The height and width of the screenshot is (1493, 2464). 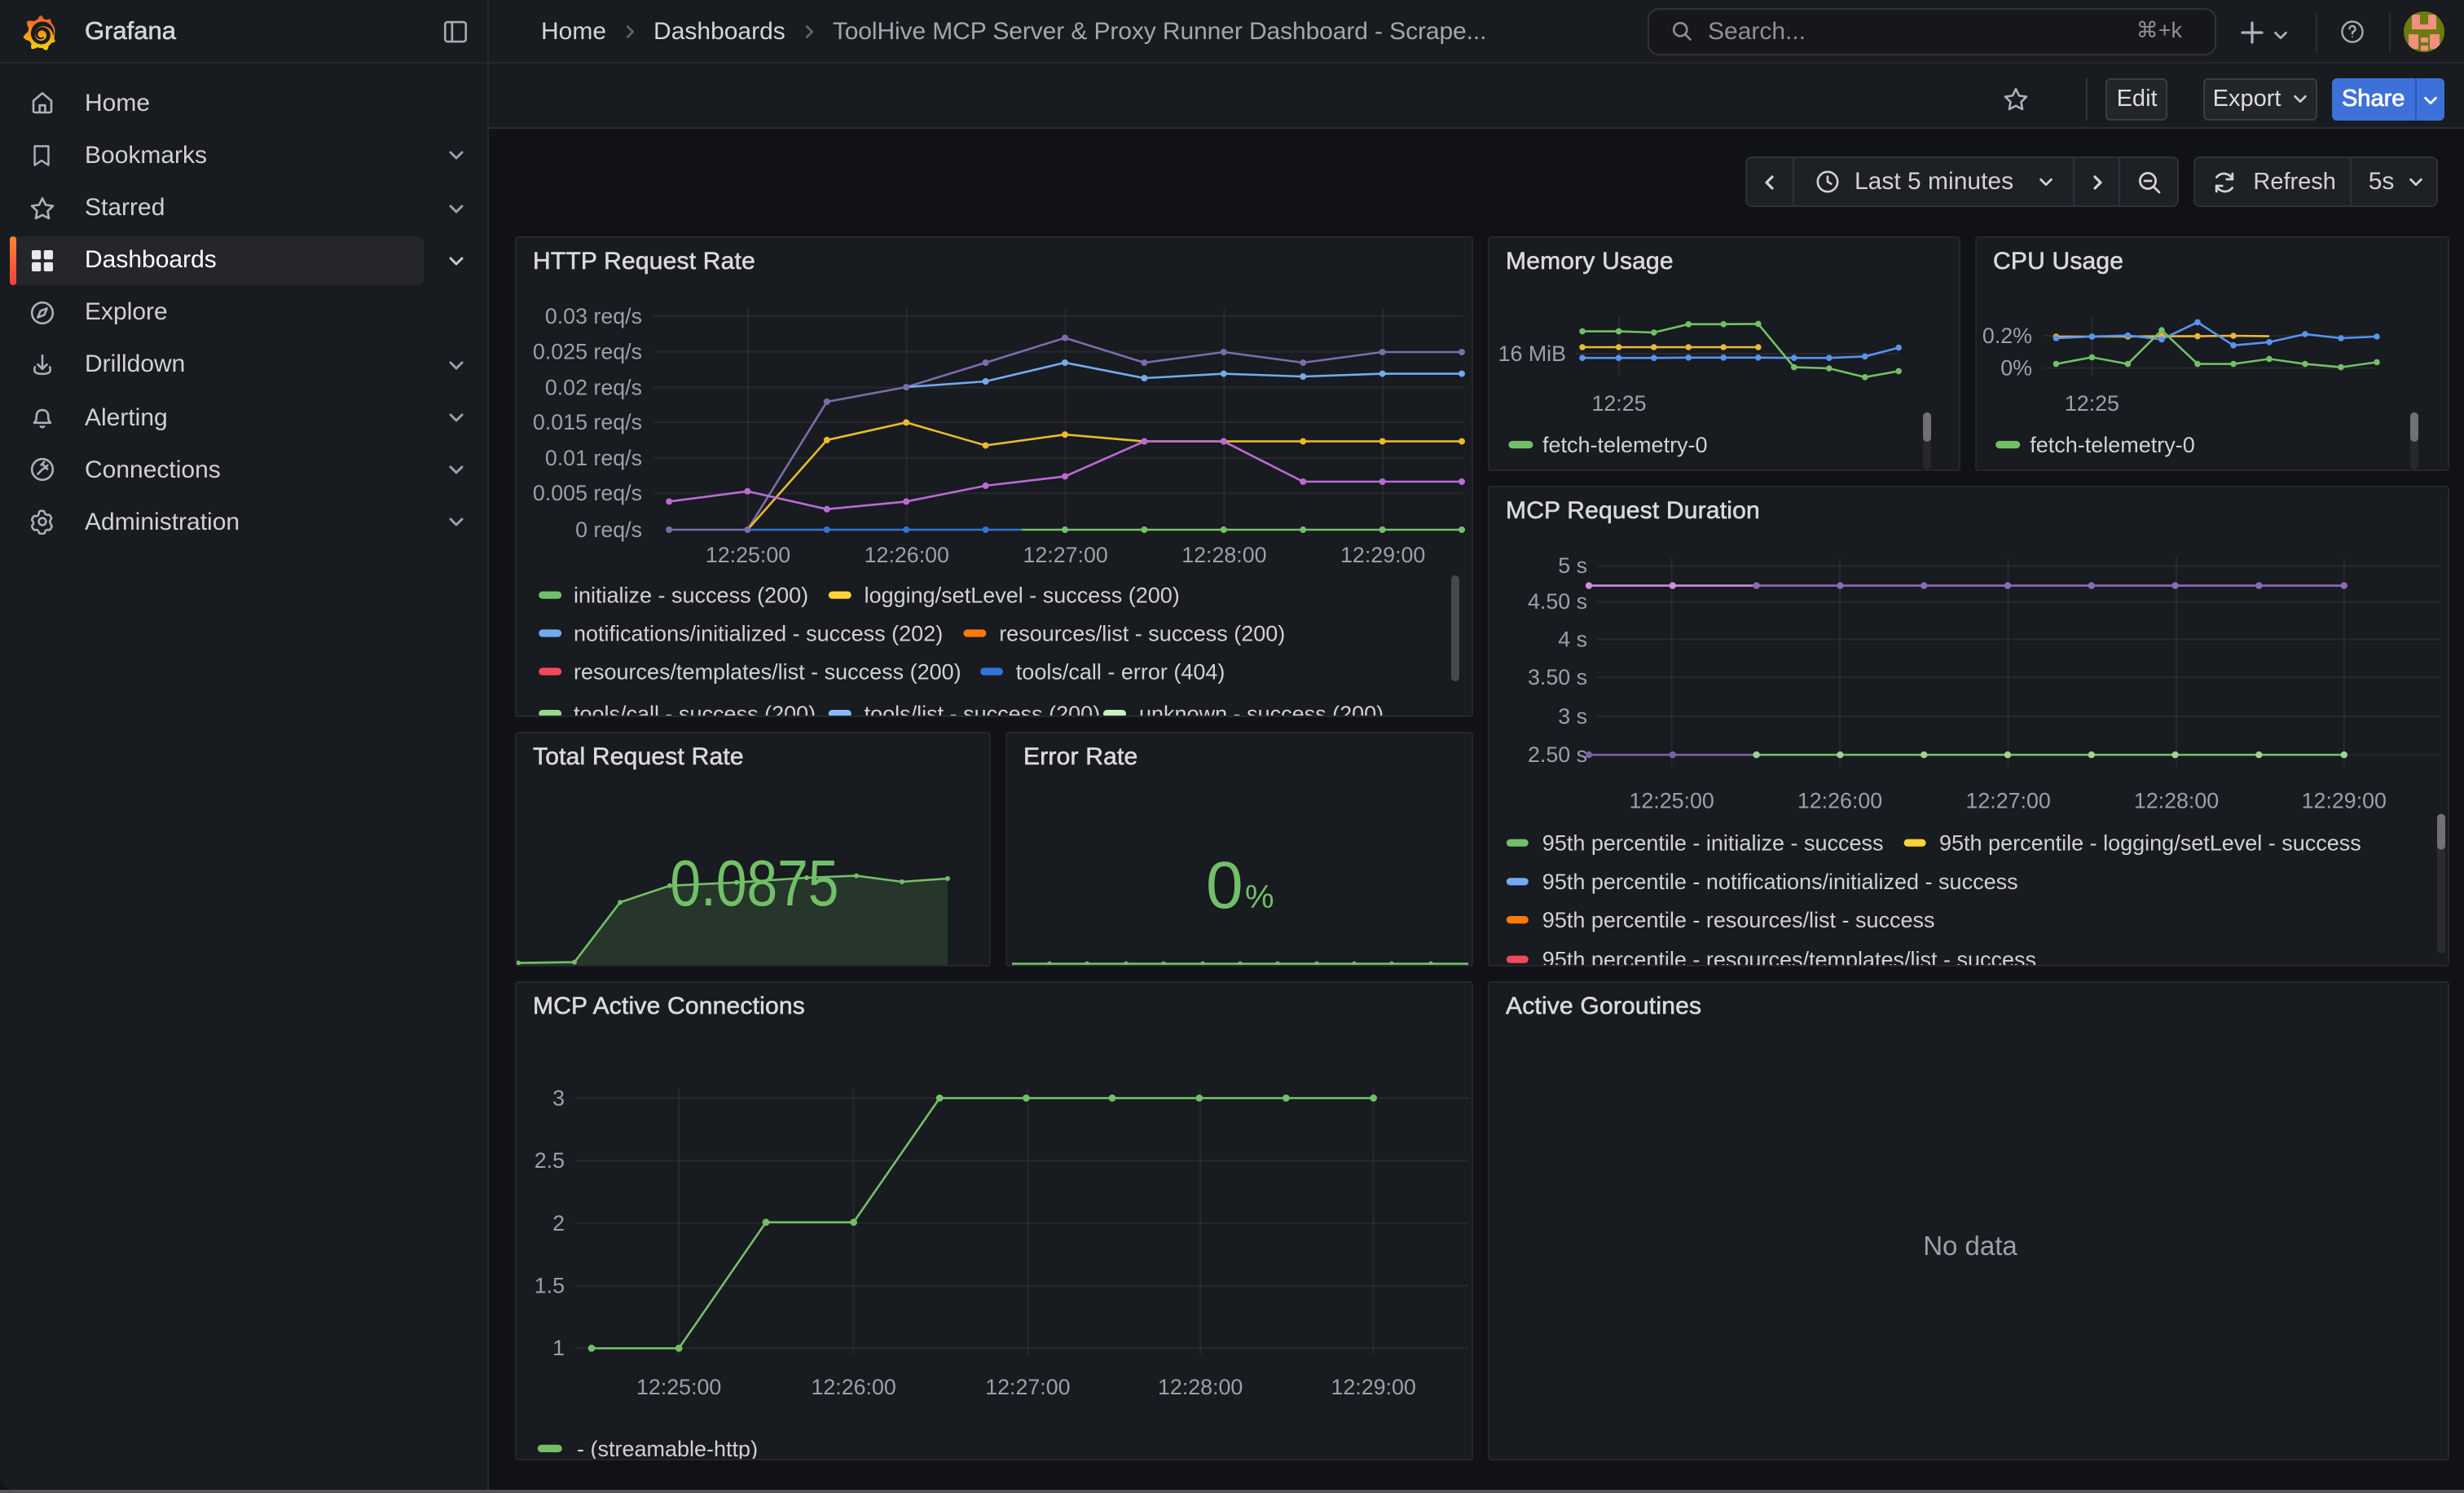 What do you see at coordinates (593, 458) in the screenshot?
I see `svg-text: 0.01 req/s` at bounding box center [593, 458].